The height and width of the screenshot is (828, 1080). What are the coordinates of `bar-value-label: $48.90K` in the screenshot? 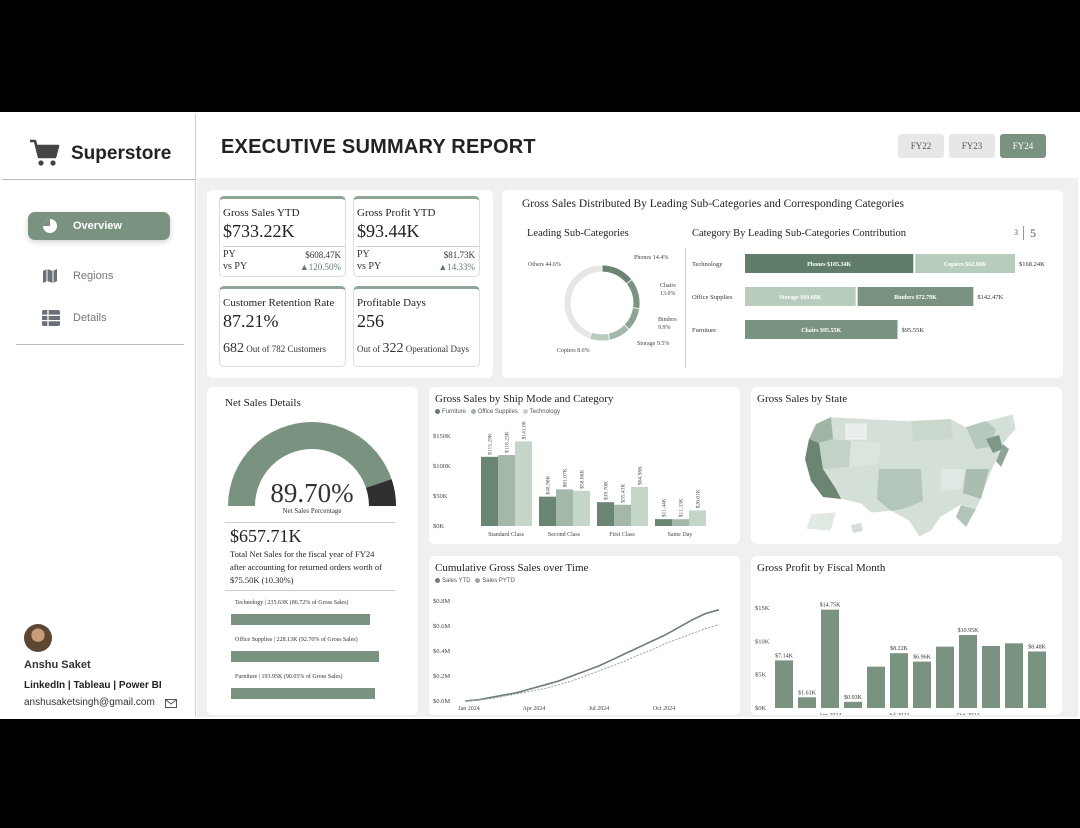 It's located at (548, 485).